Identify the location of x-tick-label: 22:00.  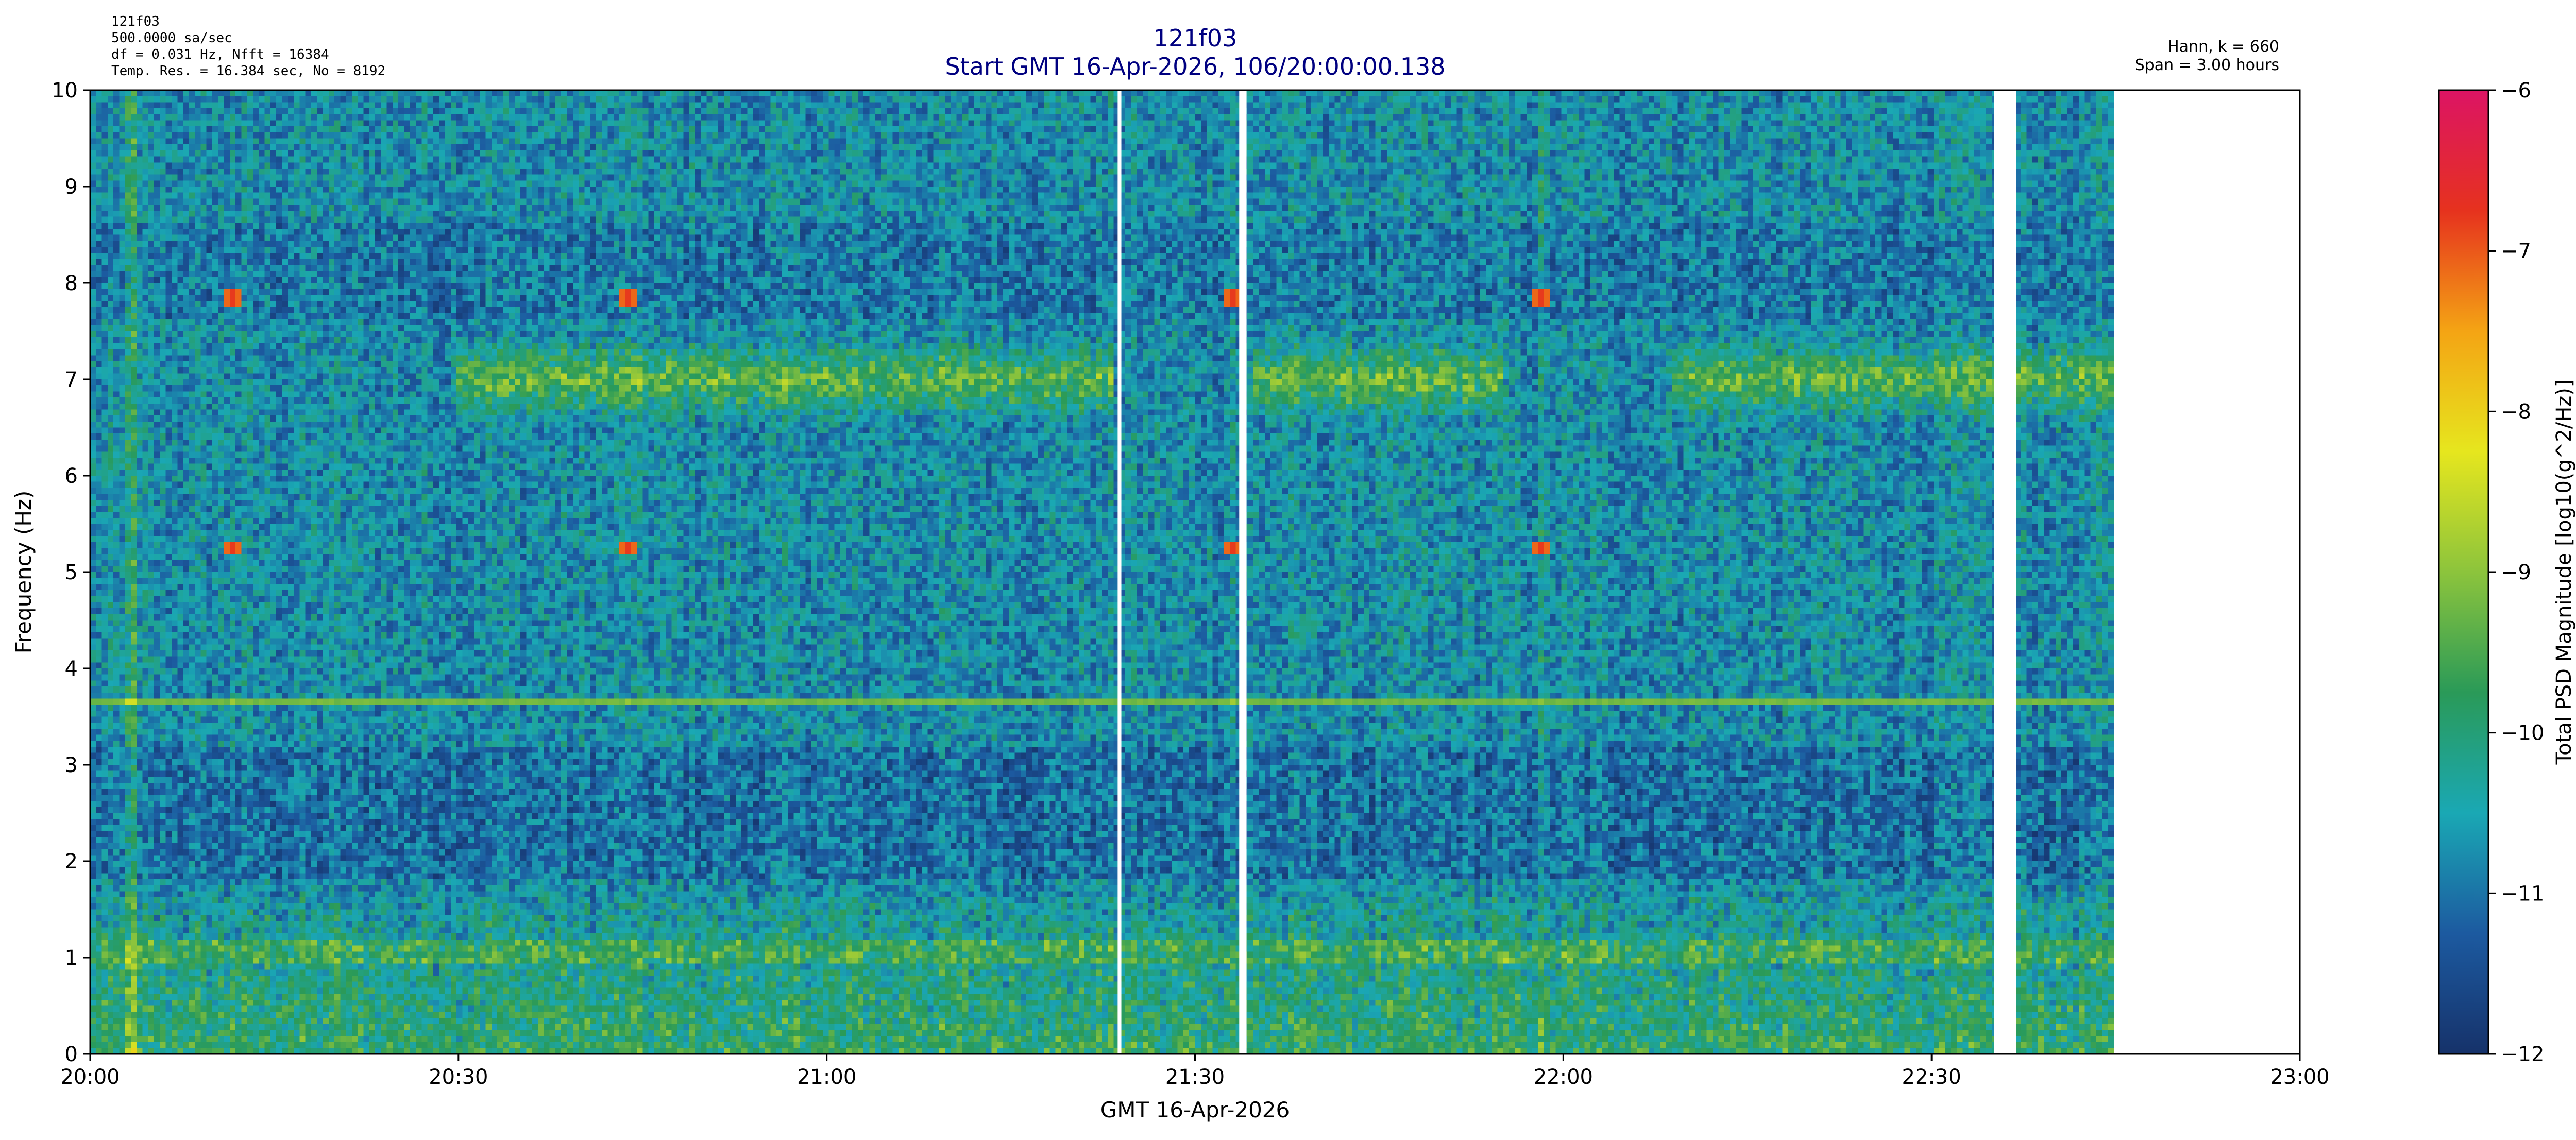
(1563, 1077).